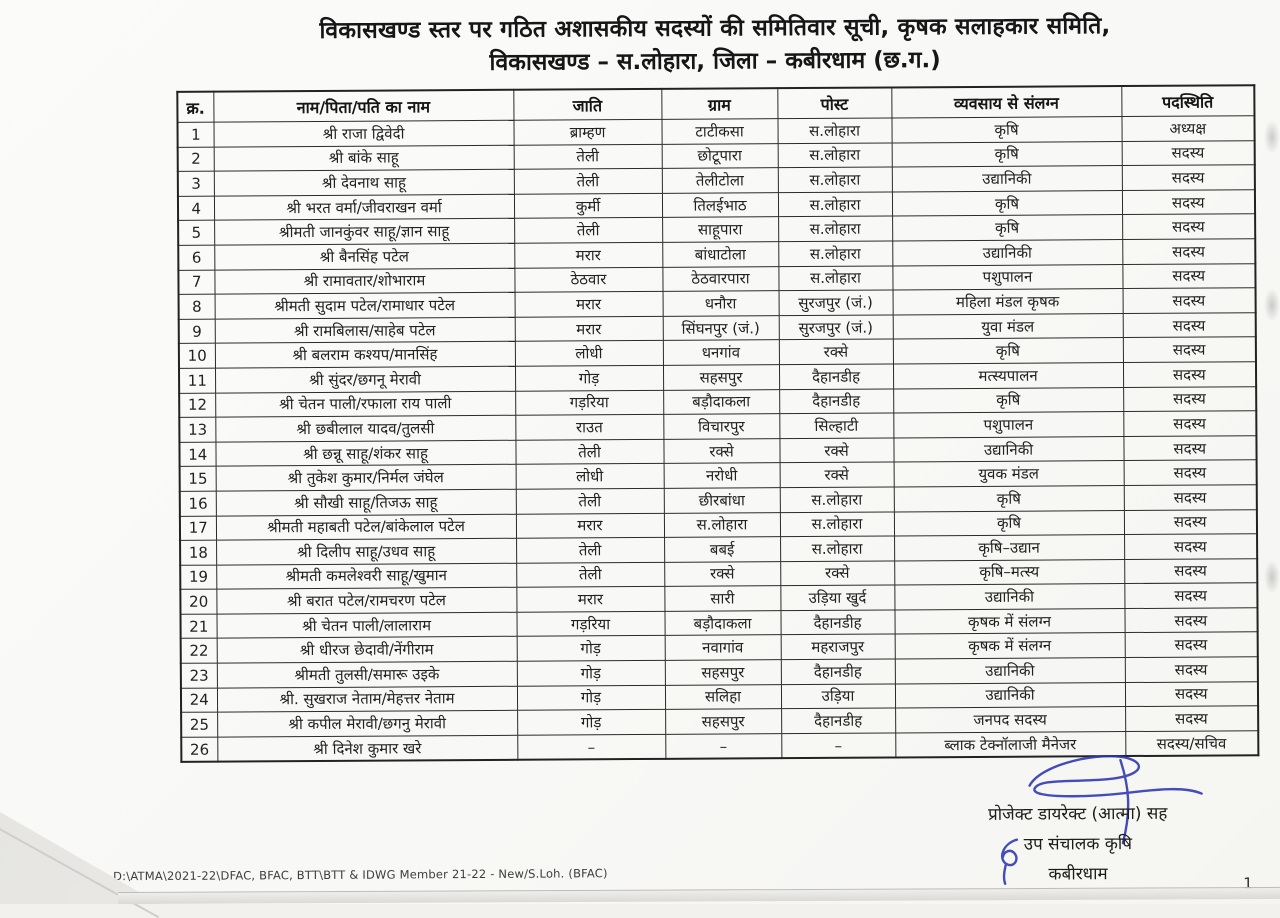 This screenshot has height=918, width=1280. What do you see at coordinates (198, 553) in the screenshot?
I see `cell-serial: 18` at bounding box center [198, 553].